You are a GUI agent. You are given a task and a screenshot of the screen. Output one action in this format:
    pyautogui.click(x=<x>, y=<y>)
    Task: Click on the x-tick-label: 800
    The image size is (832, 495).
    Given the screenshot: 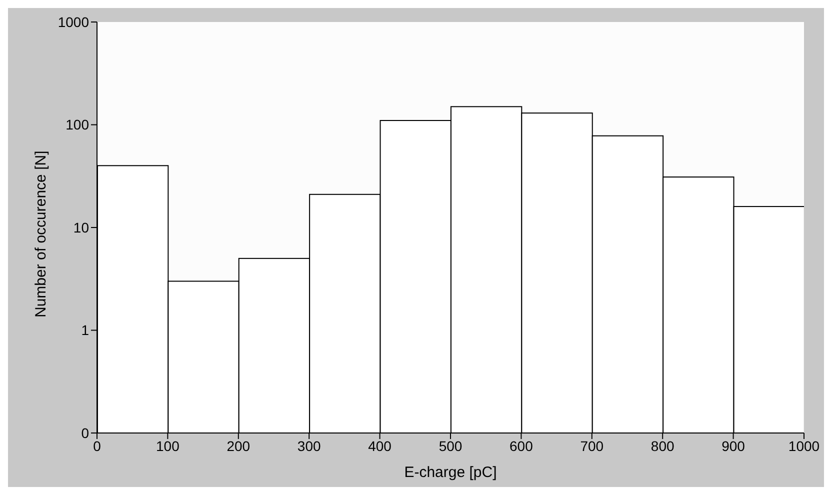 What is the action you would take?
    pyautogui.click(x=662, y=446)
    